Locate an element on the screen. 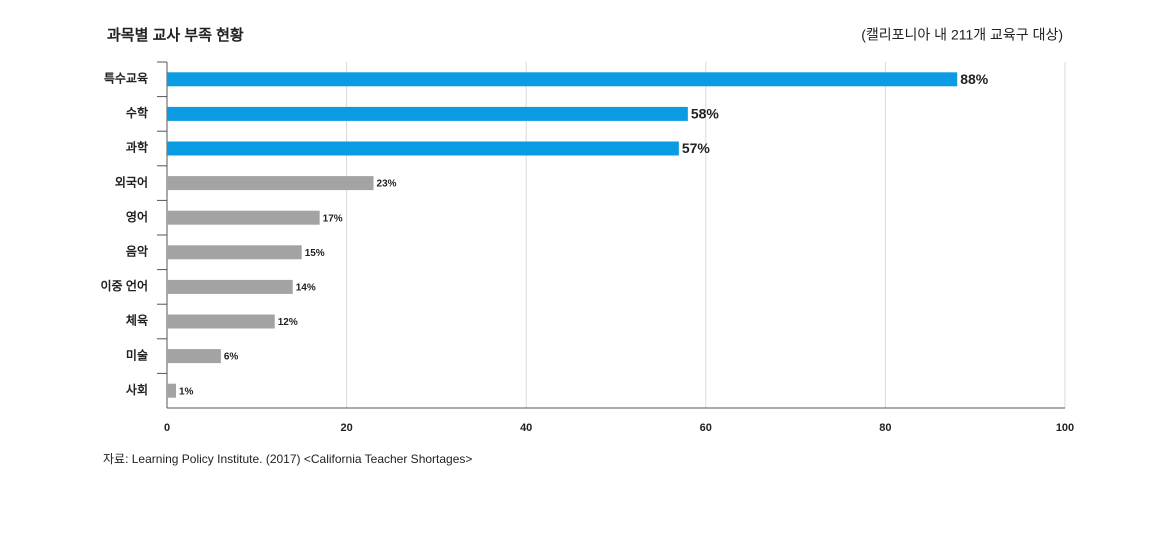 This screenshot has width=1170, height=533. value-label: 15% is located at coordinates (315, 253).